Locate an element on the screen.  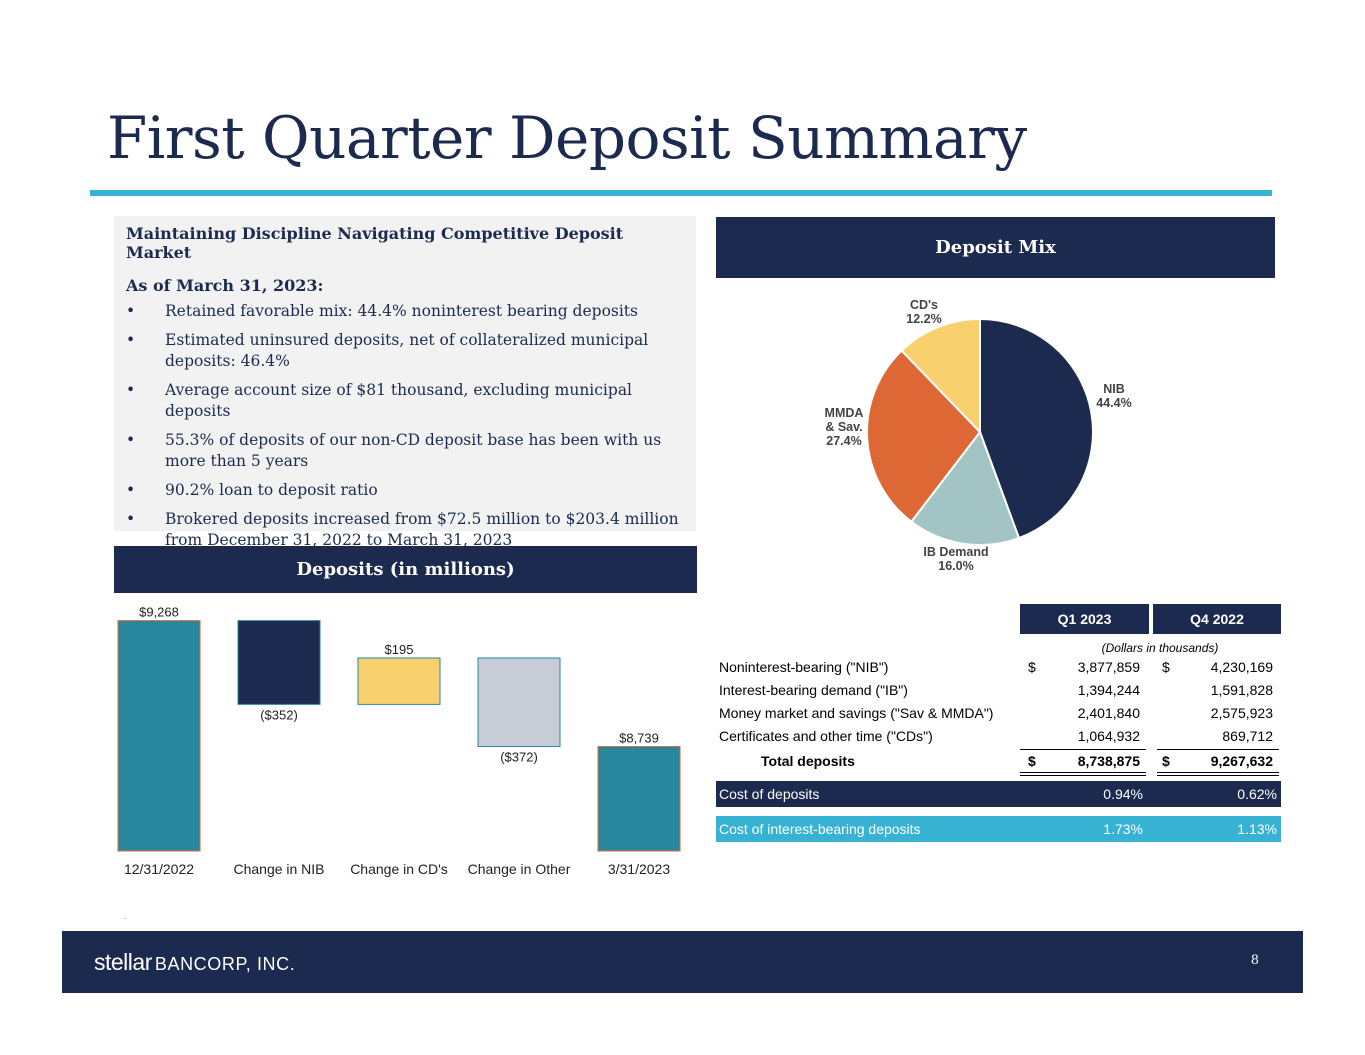
row-label: Noninterest-bearing ("NIB") is located at coordinates (804, 667).